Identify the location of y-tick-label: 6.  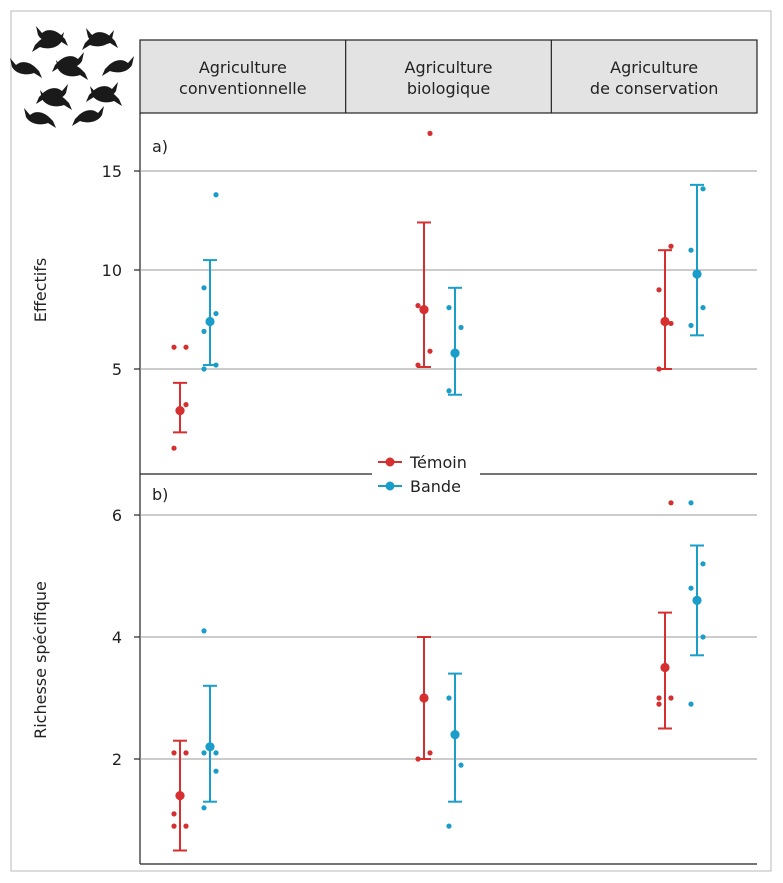
(117, 515).